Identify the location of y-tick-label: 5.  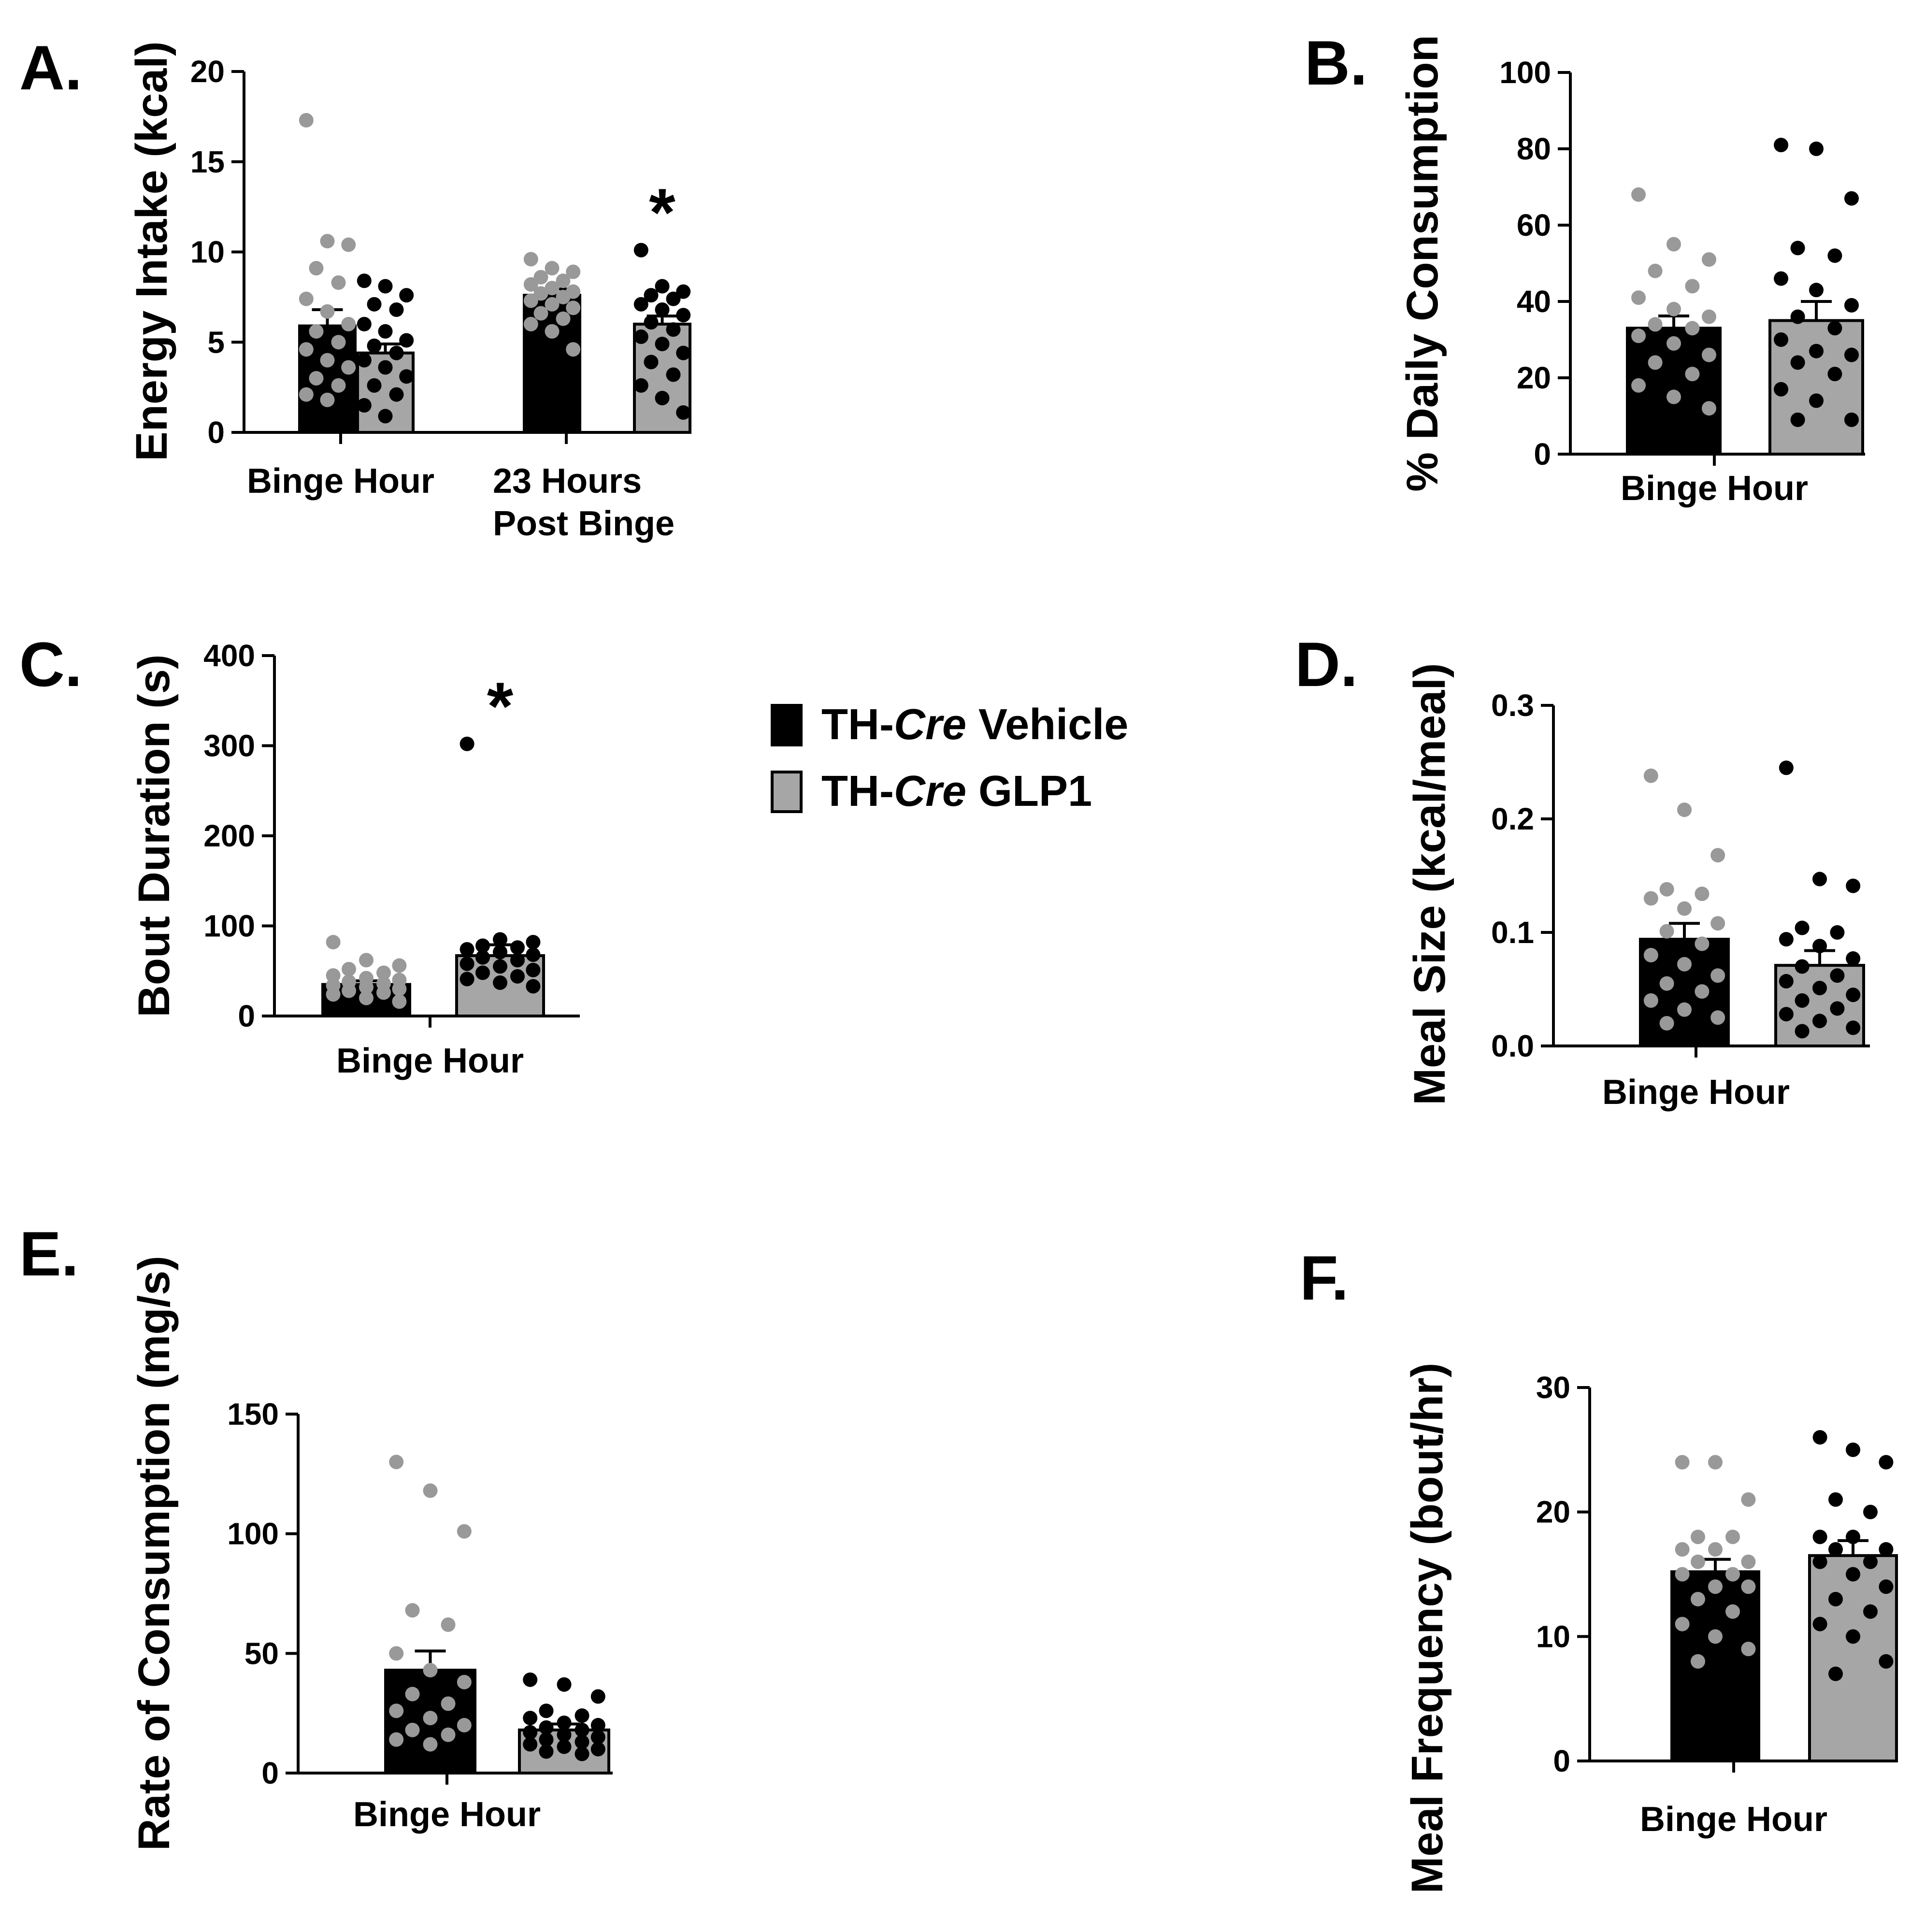
(216, 342).